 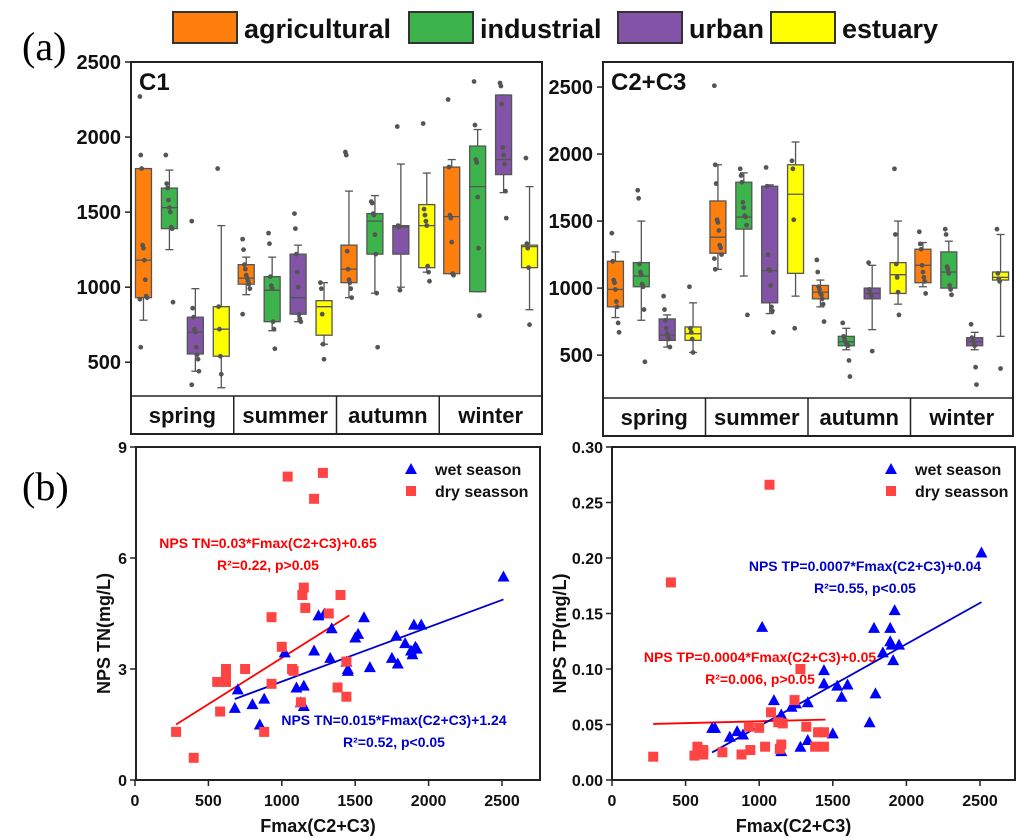 What do you see at coordinates (221, 277) in the screenshot?
I see `box-spring-estuary` at bounding box center [221, 277].